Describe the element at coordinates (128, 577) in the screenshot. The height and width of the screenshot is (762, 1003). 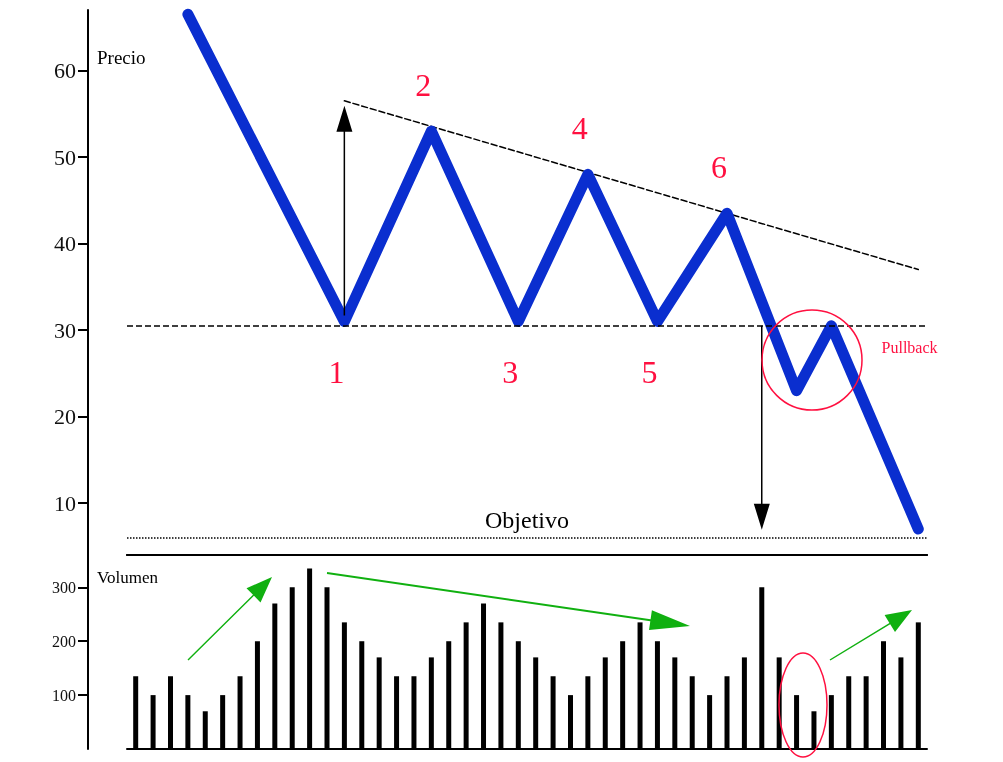
I see `y-axis-title: Volumen` at that location.